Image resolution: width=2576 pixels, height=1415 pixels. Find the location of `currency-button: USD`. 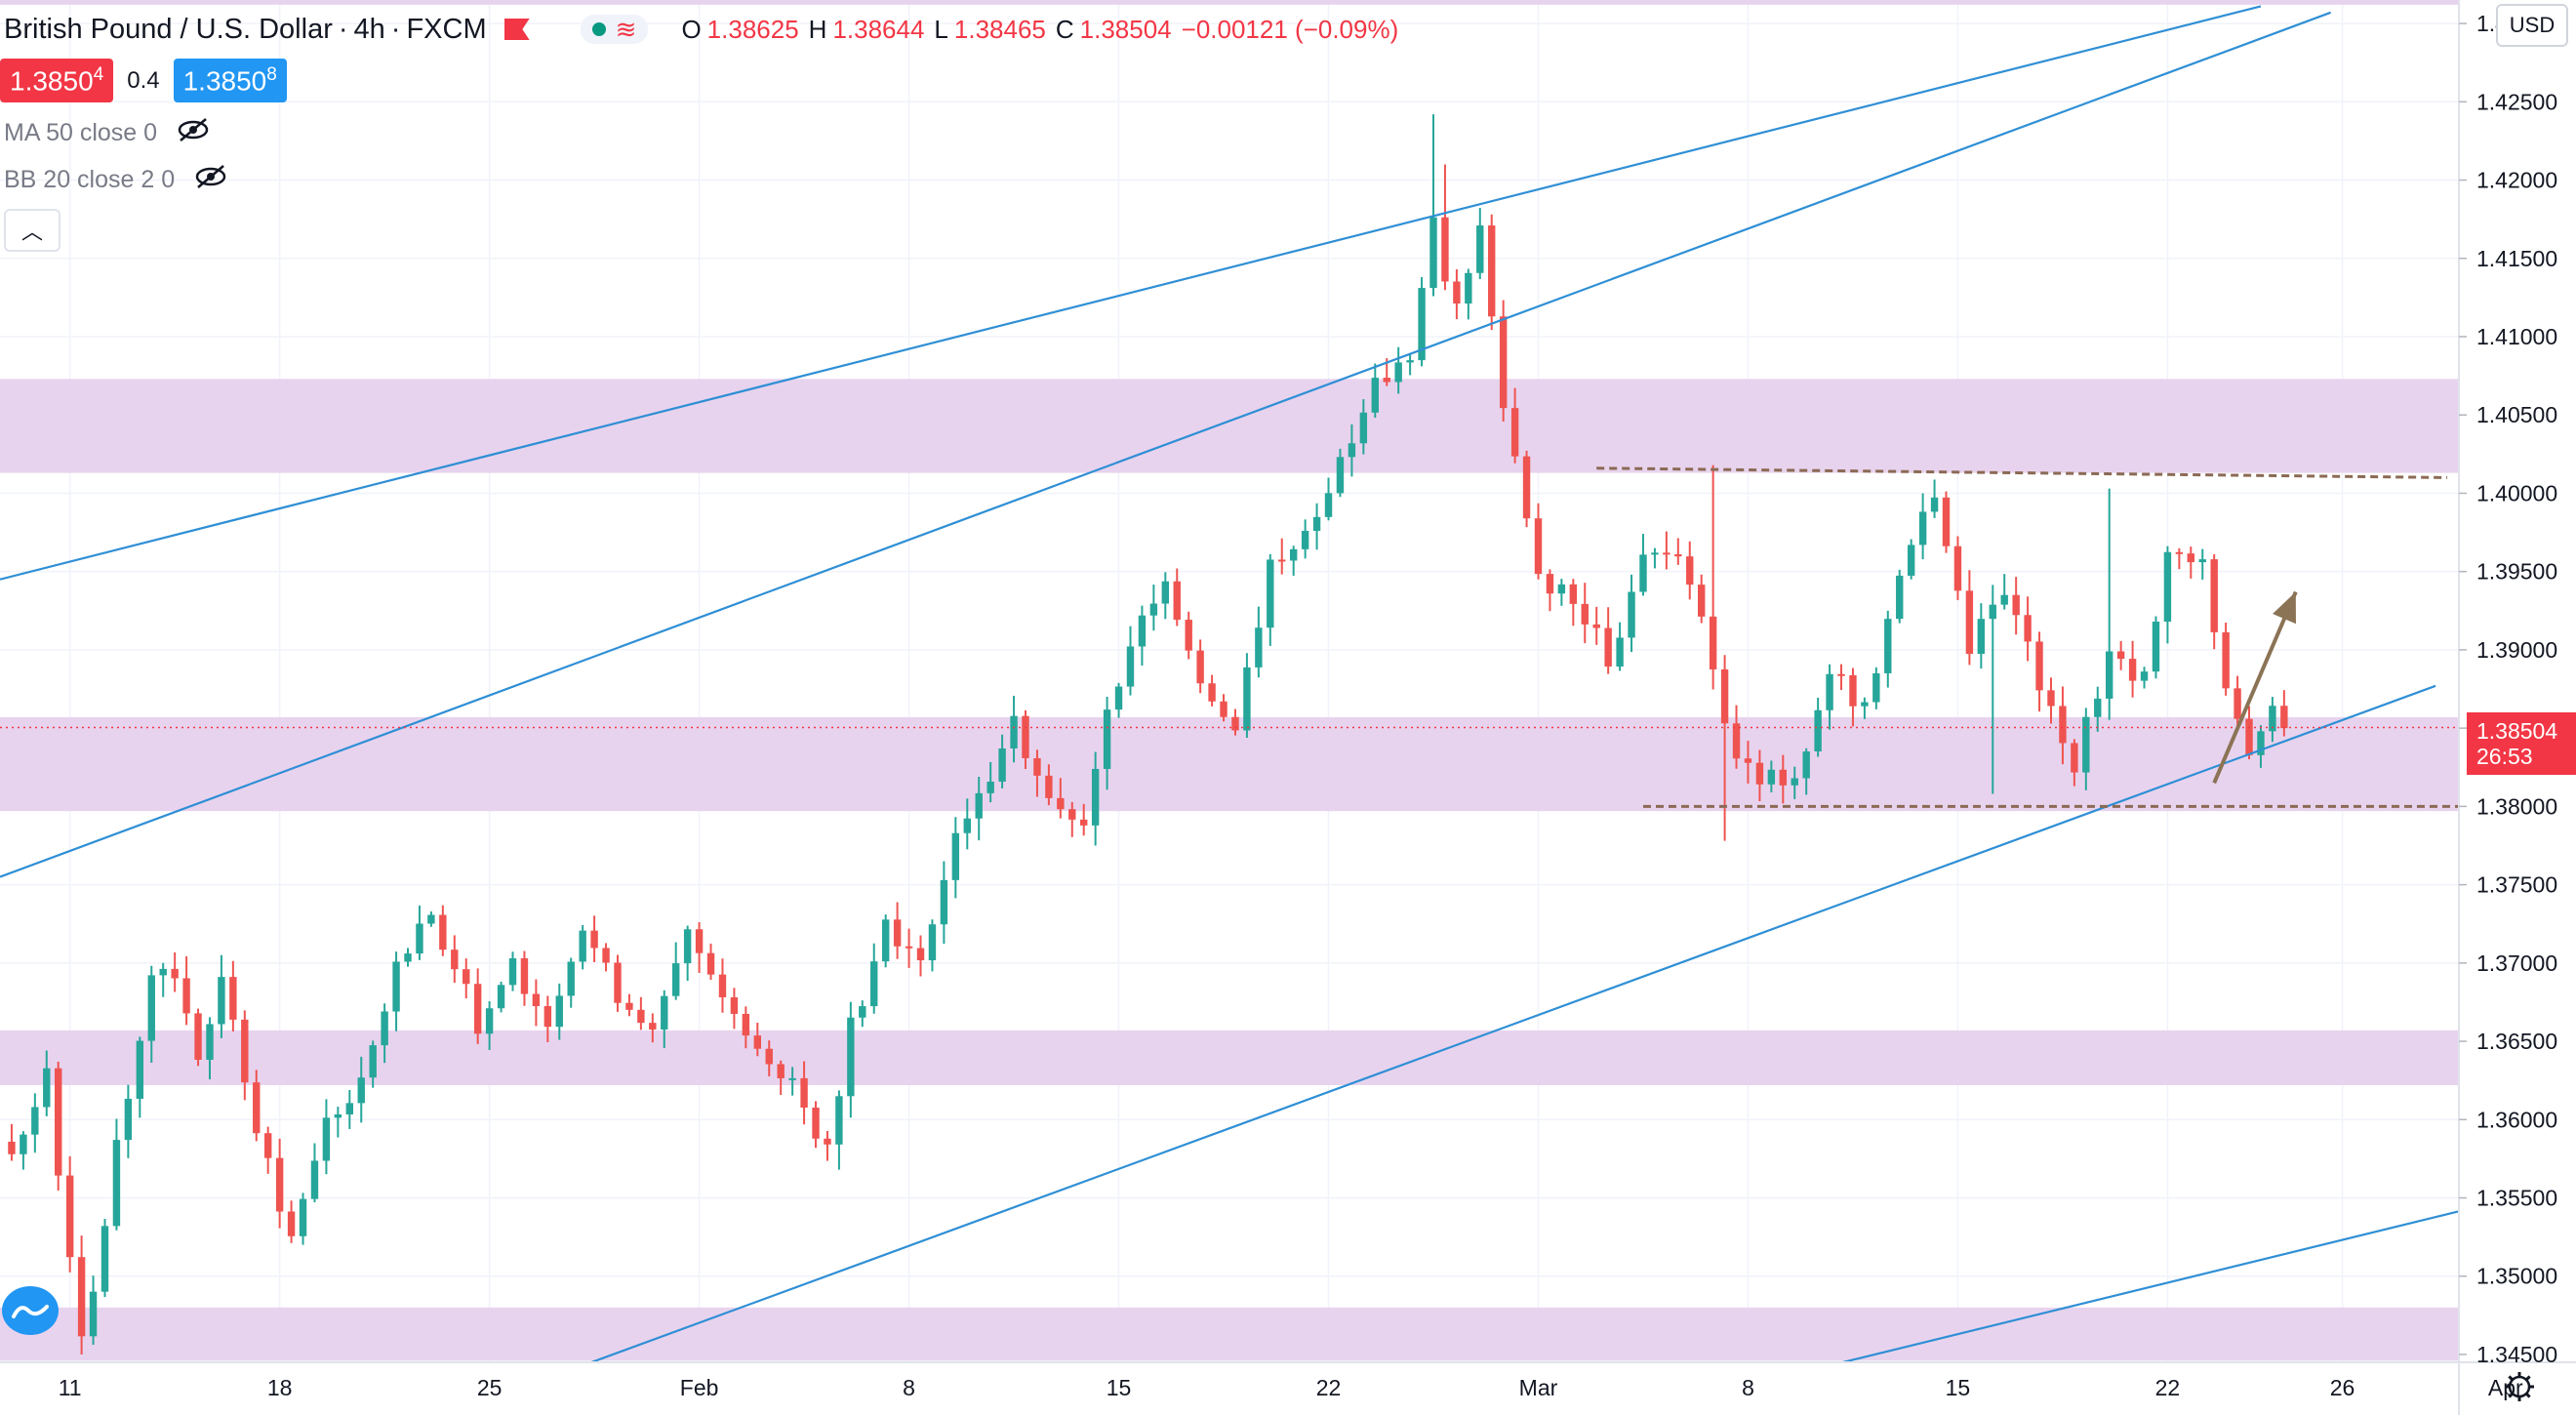

currency-button: USD is located at coordinates (2532, 25).